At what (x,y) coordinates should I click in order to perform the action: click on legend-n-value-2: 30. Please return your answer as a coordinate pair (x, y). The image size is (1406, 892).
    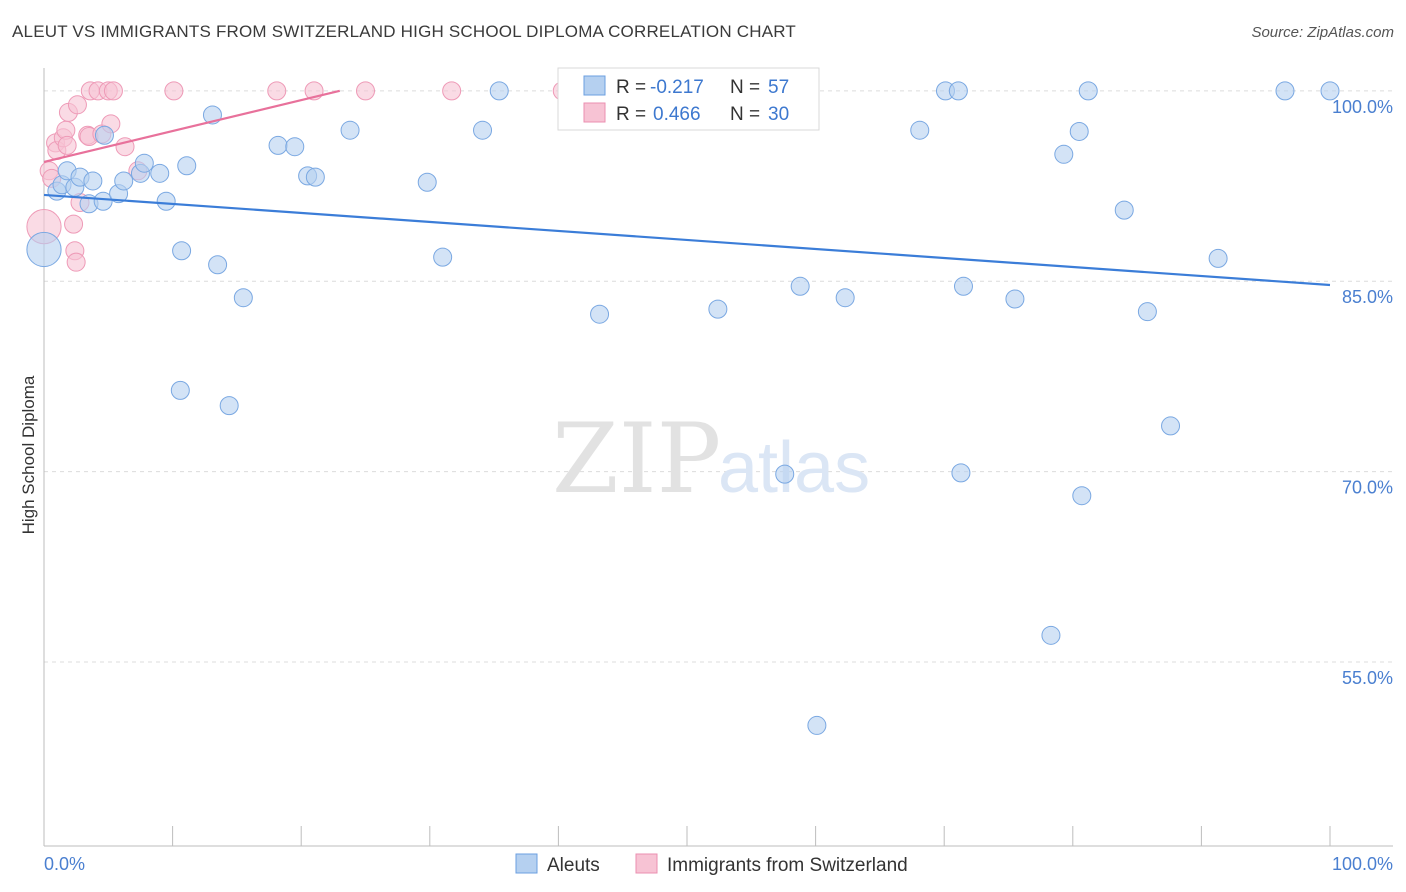
    Looking at the image, I should click on (778, 114).